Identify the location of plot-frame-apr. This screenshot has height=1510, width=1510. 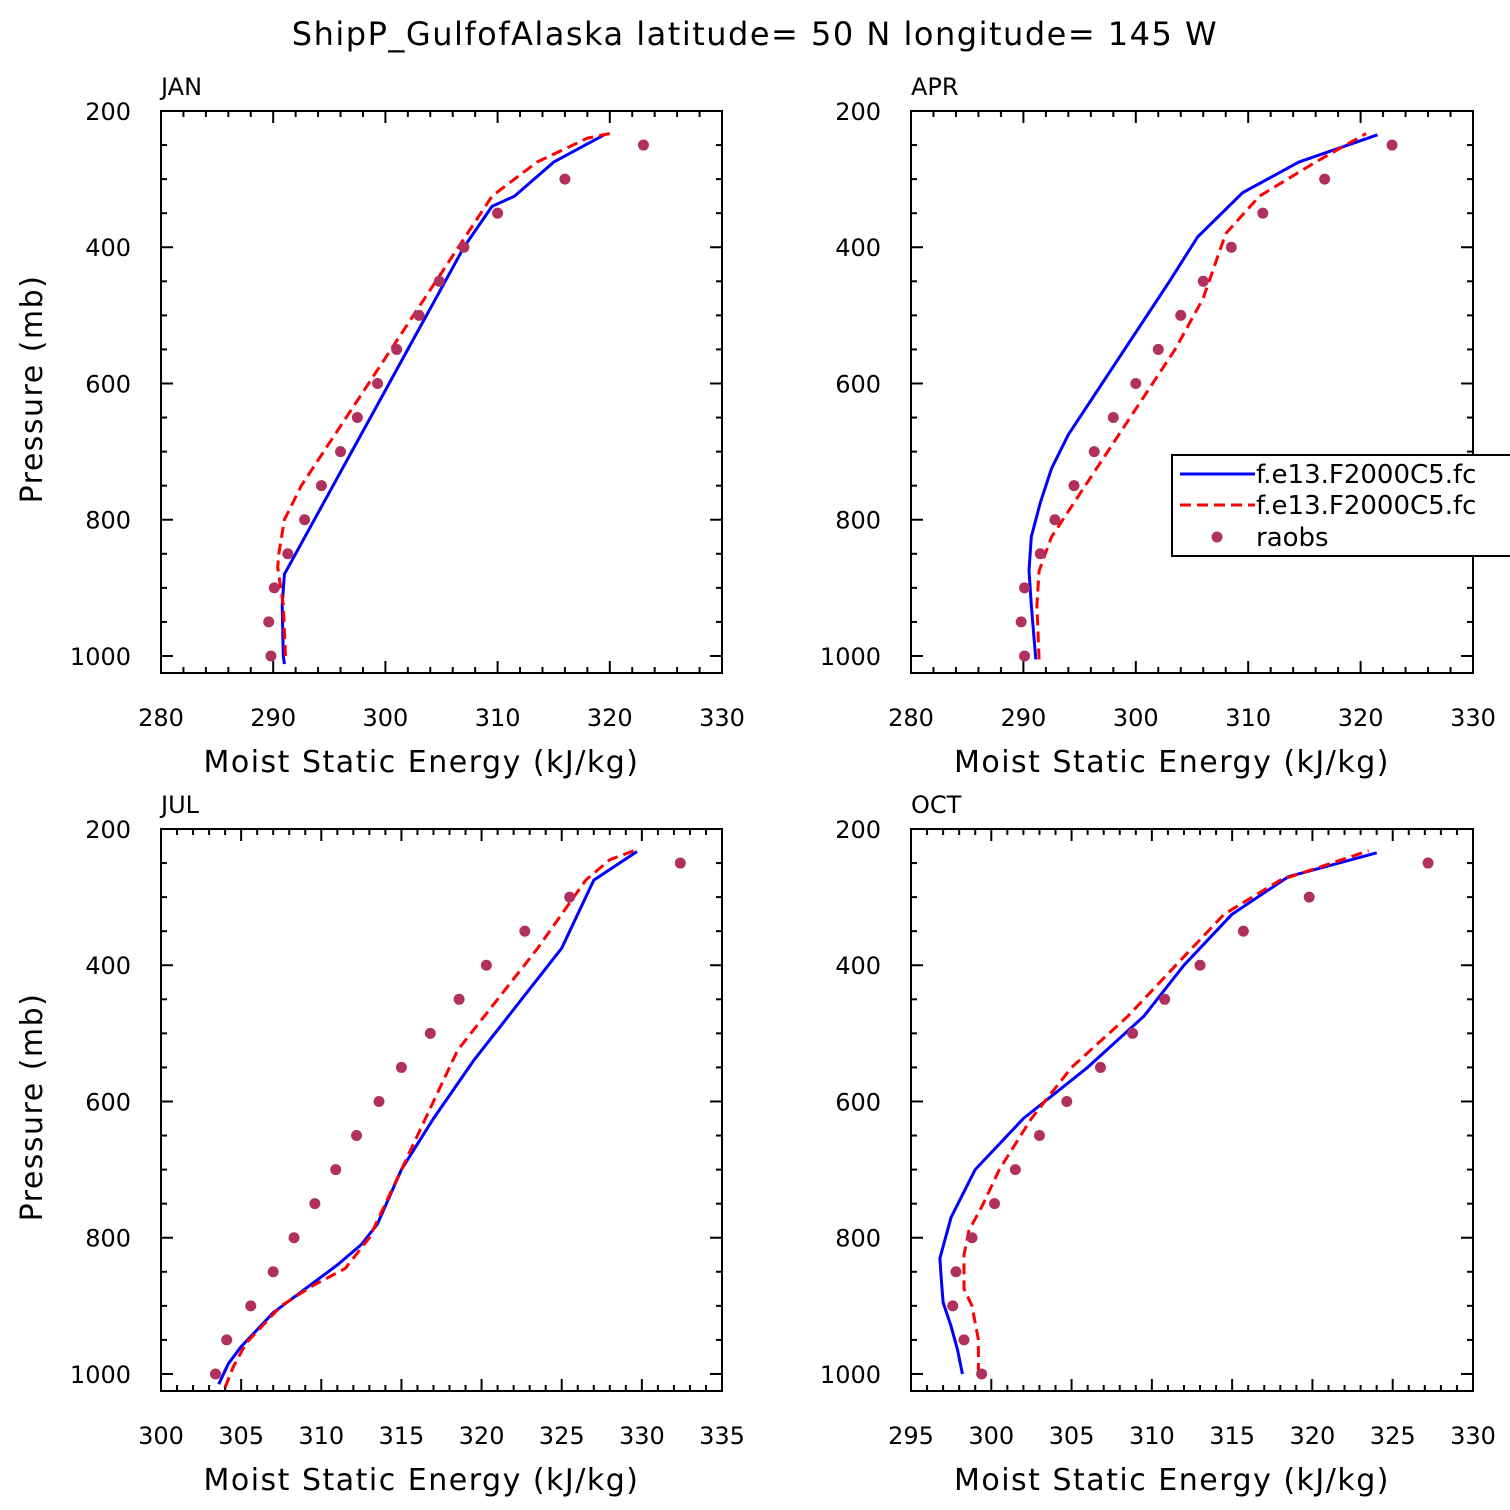
(1192, 392).